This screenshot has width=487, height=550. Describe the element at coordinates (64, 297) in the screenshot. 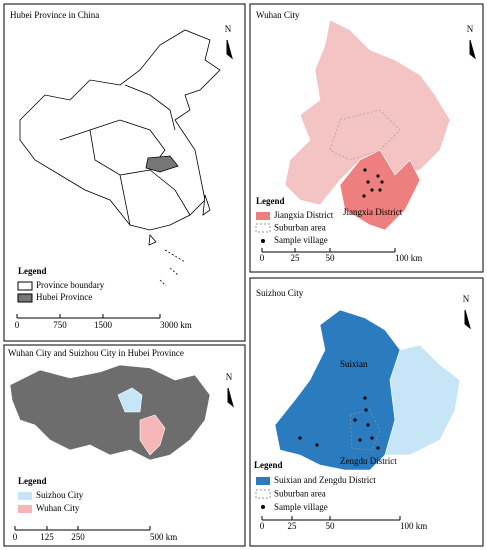

I see `legend-item: Hubei Province` at that location.